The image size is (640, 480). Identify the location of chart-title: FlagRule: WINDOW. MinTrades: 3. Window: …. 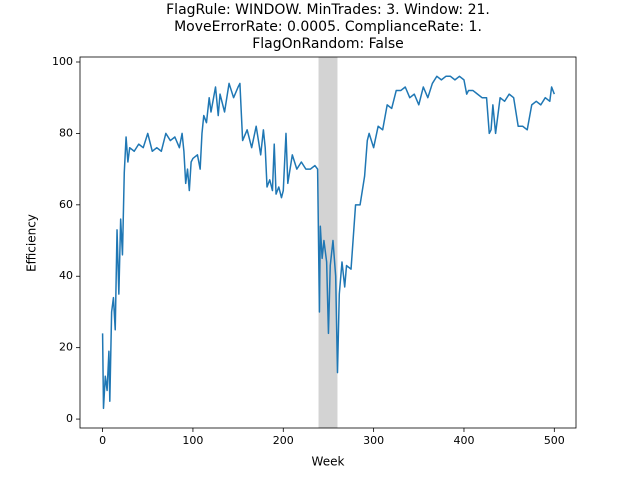
(328, 10).